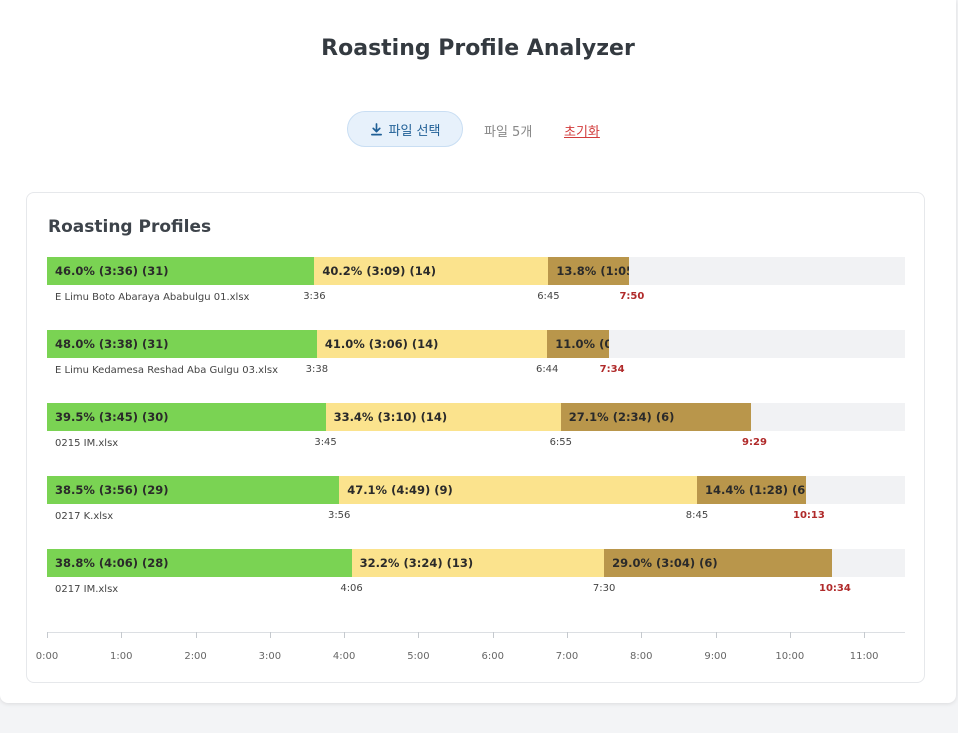 Image resolution: width=958 pixels, height=733 pixels. Describe the element at coordinates (432, 344) in the screenshot. I see `segment-maillard: 41.0% (3:06) (14)` at that location.